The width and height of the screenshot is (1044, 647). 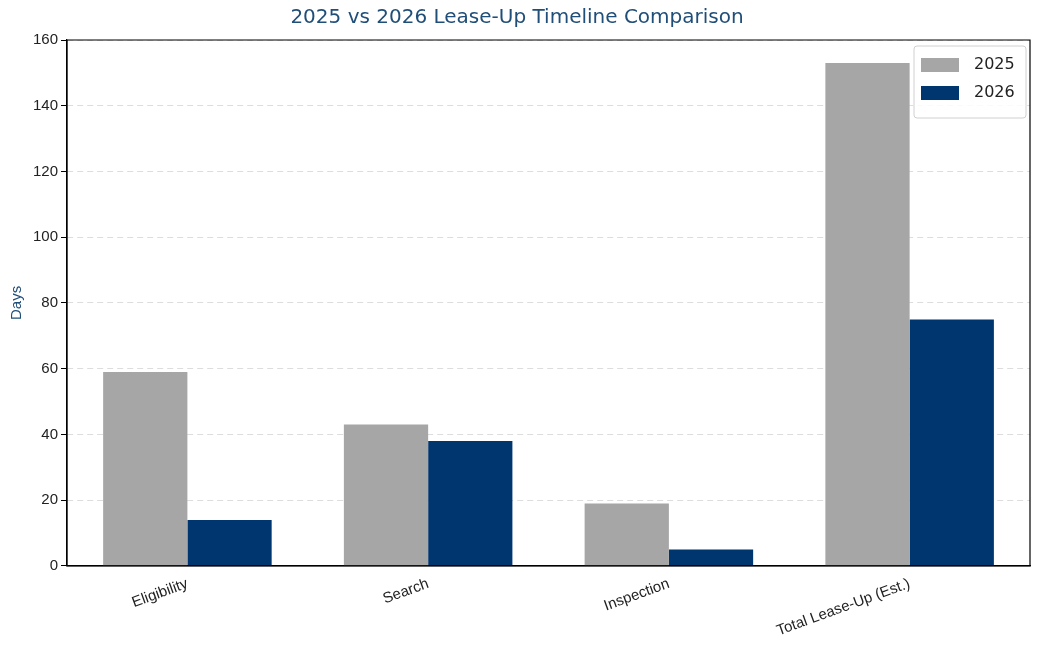 I want to click on y-tick-label: 160, so click(x=46, y=39).